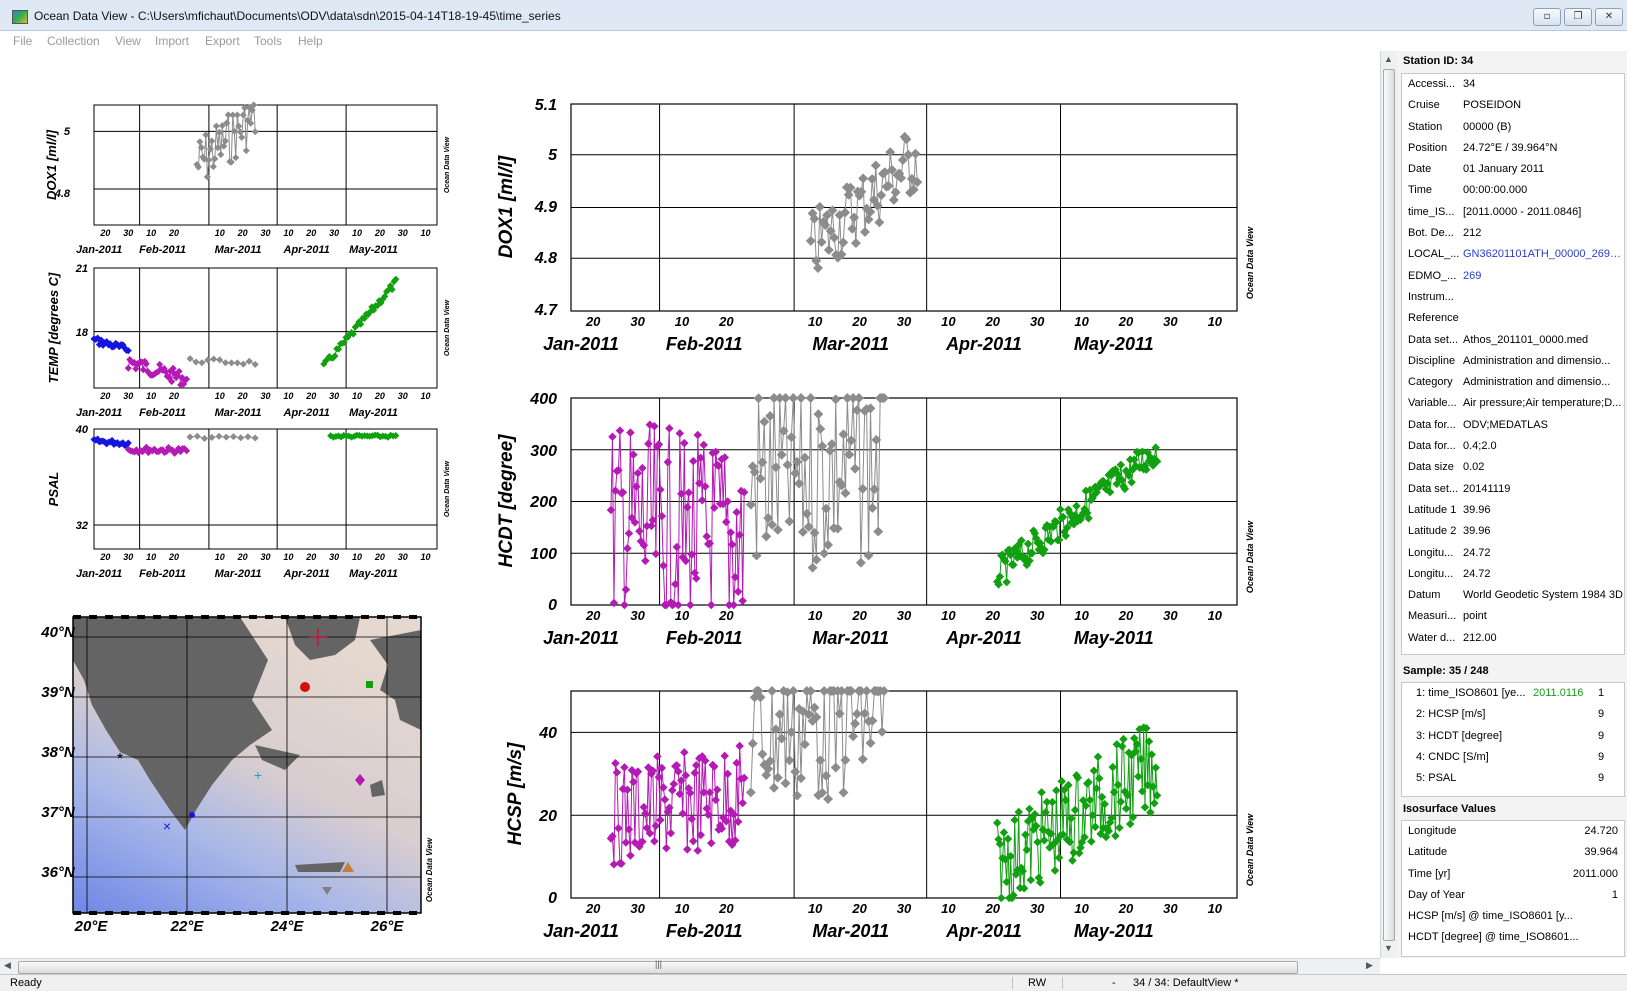 Image resolution: width=1627 pixels, height=991 pixels. Describe the element at coordinates (1513, 852) in the screenshot. I see `isosurface-row: Latitude 39.964` at that location.